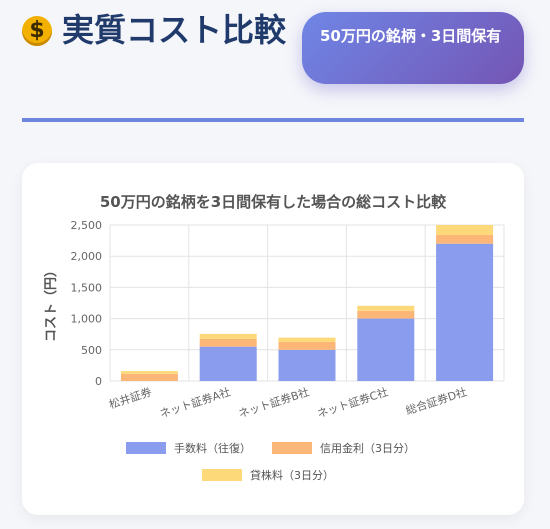  What do you see at coordinates (98, 381) in the screenshot?
I see `y-tick-label: 0` at bounding box center [98, 381].